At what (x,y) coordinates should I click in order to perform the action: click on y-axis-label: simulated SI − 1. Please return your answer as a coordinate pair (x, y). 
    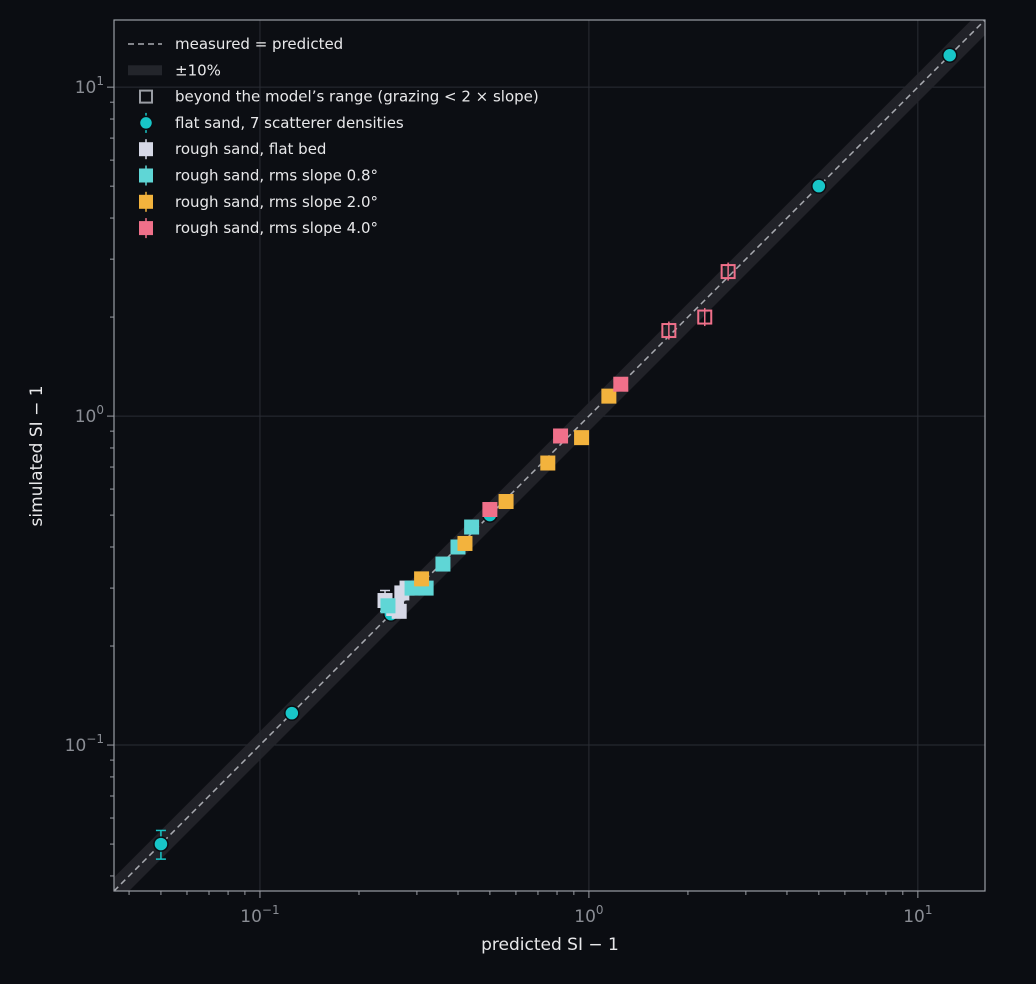
    Looking at the image, I should click on (37, 455).